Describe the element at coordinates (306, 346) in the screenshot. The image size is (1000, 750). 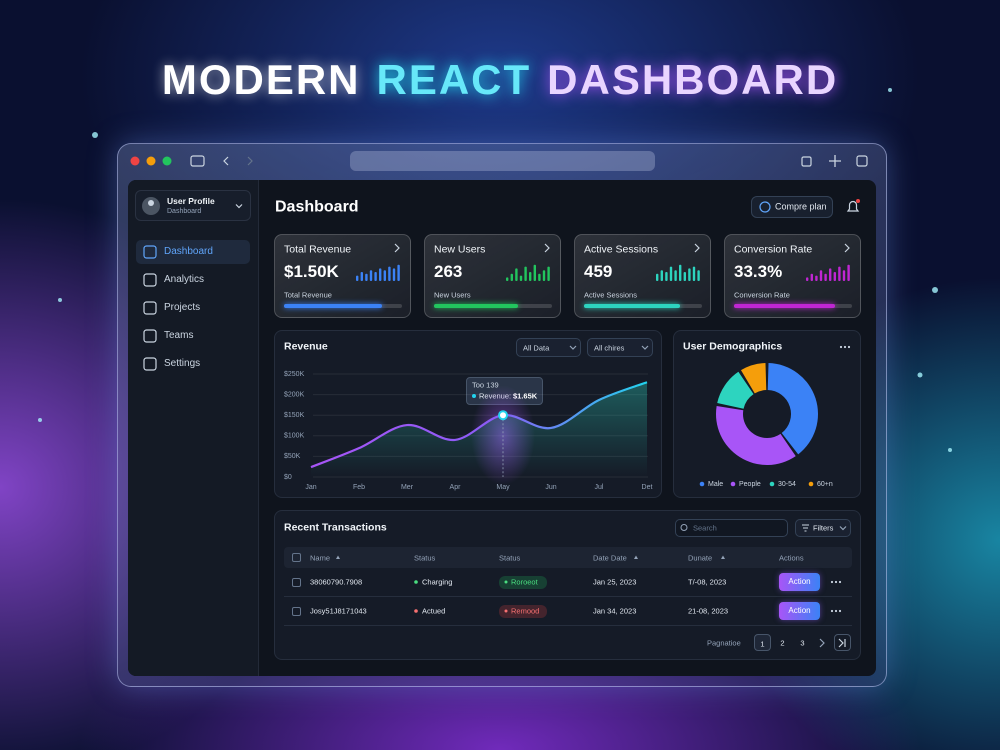
I see `panel-title: Revenue` at that location.